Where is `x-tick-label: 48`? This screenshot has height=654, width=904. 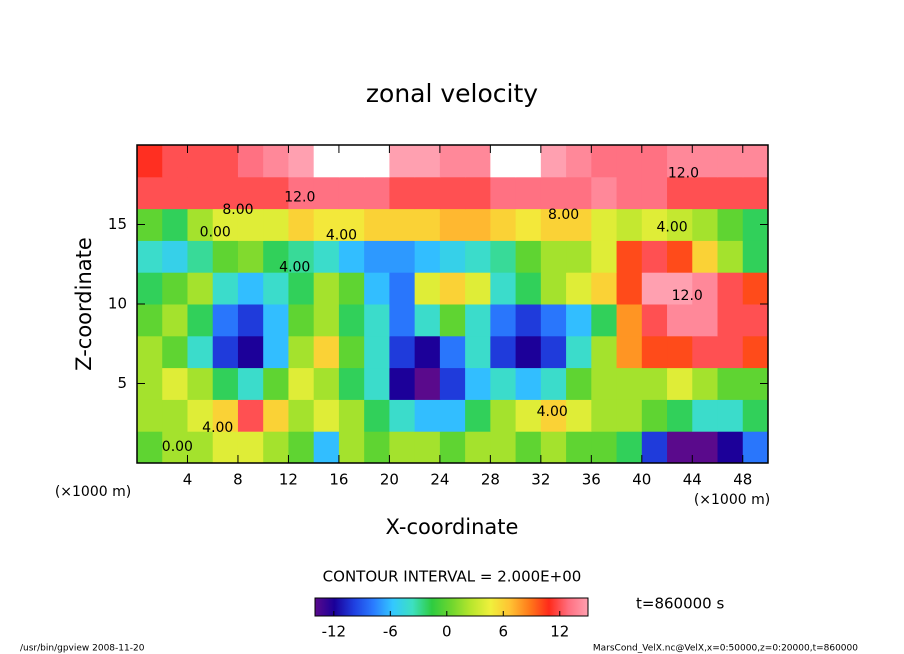
x-tick-label: 48 is located at coordinates (742, 480).